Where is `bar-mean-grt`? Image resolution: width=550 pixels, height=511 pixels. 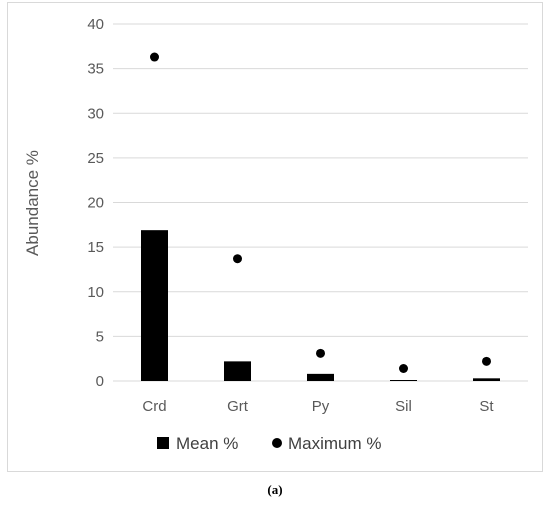
bar-mean-grt is located at coordinates (237, 371).